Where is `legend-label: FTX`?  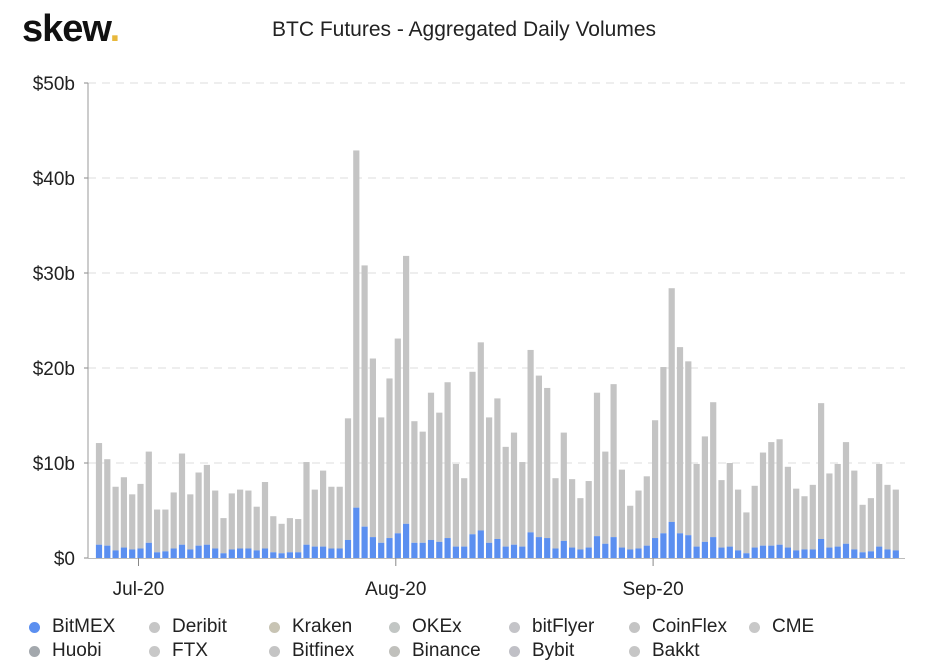 legend-label: FTX is located at coordinates (190, 650).